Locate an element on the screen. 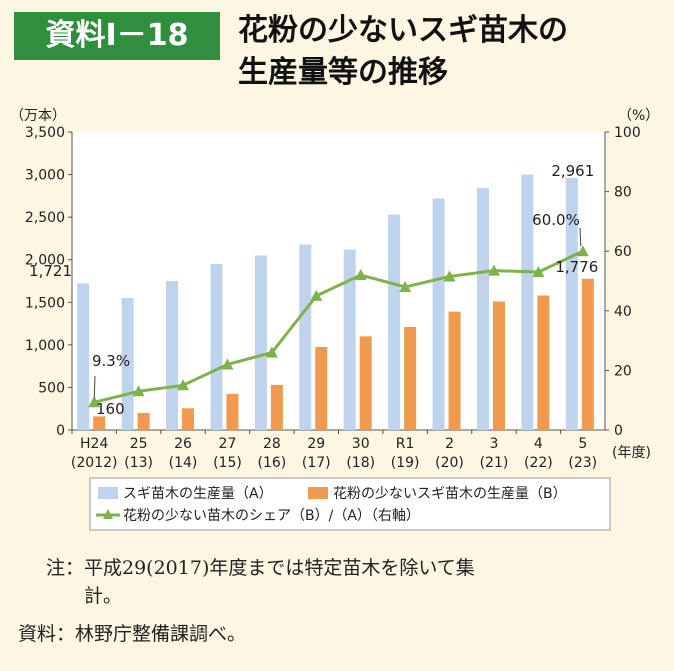  x-tick-sublabel: (20) is located at coordinates (449, 463).